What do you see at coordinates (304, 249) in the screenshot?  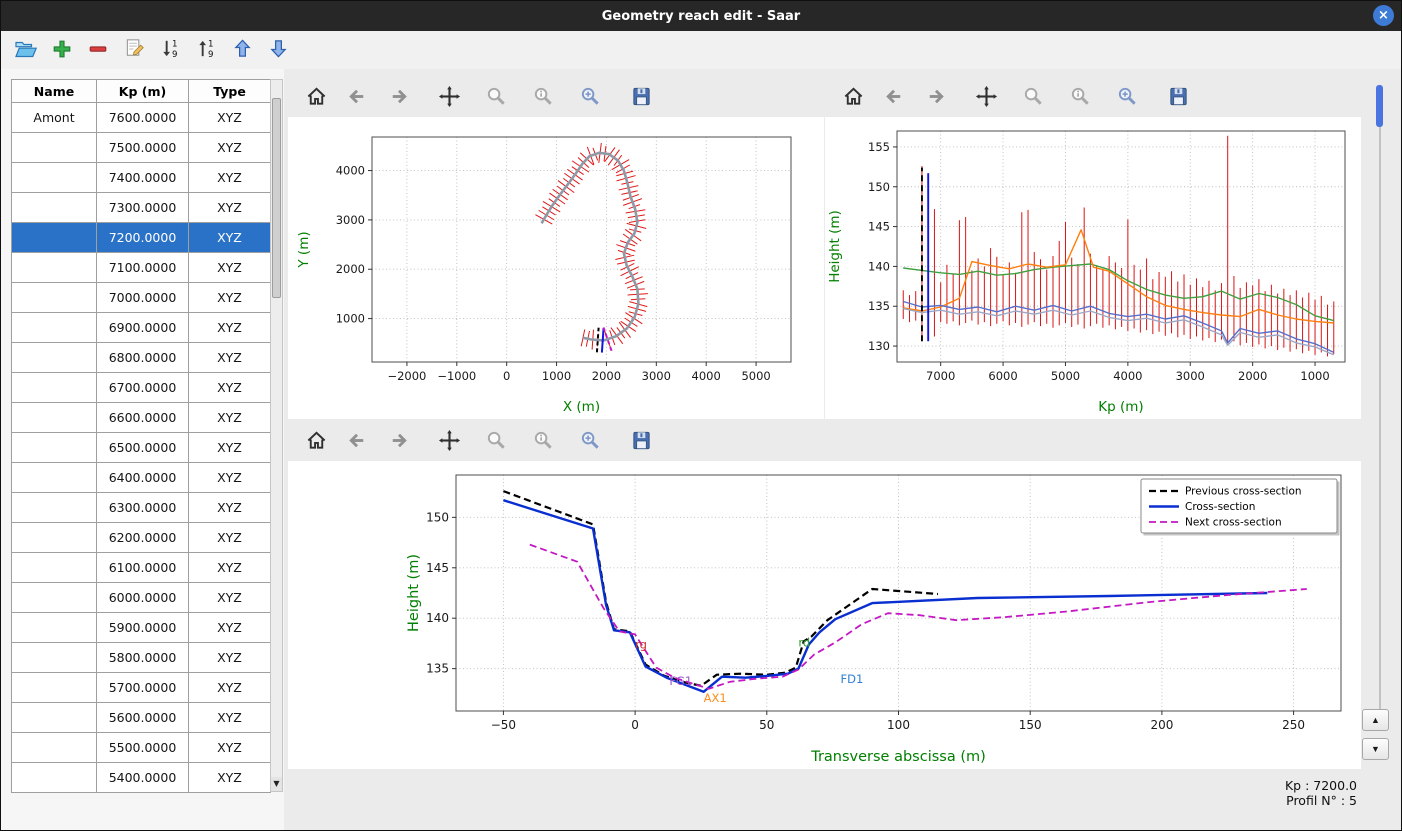 I see `svg-text: Y (m)` at bounding box center [304, 249].